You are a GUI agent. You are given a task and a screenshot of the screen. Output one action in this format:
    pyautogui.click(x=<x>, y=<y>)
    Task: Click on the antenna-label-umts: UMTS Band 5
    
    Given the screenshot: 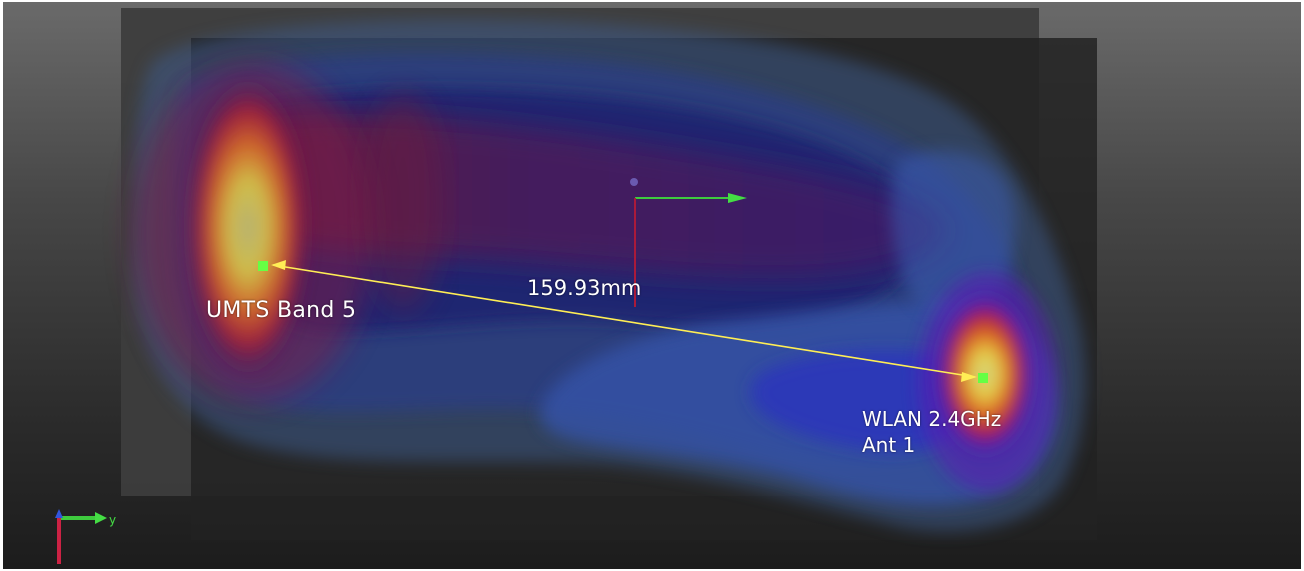 What is the action you would take?
    pyautogui.click(x=281, y=310)
    